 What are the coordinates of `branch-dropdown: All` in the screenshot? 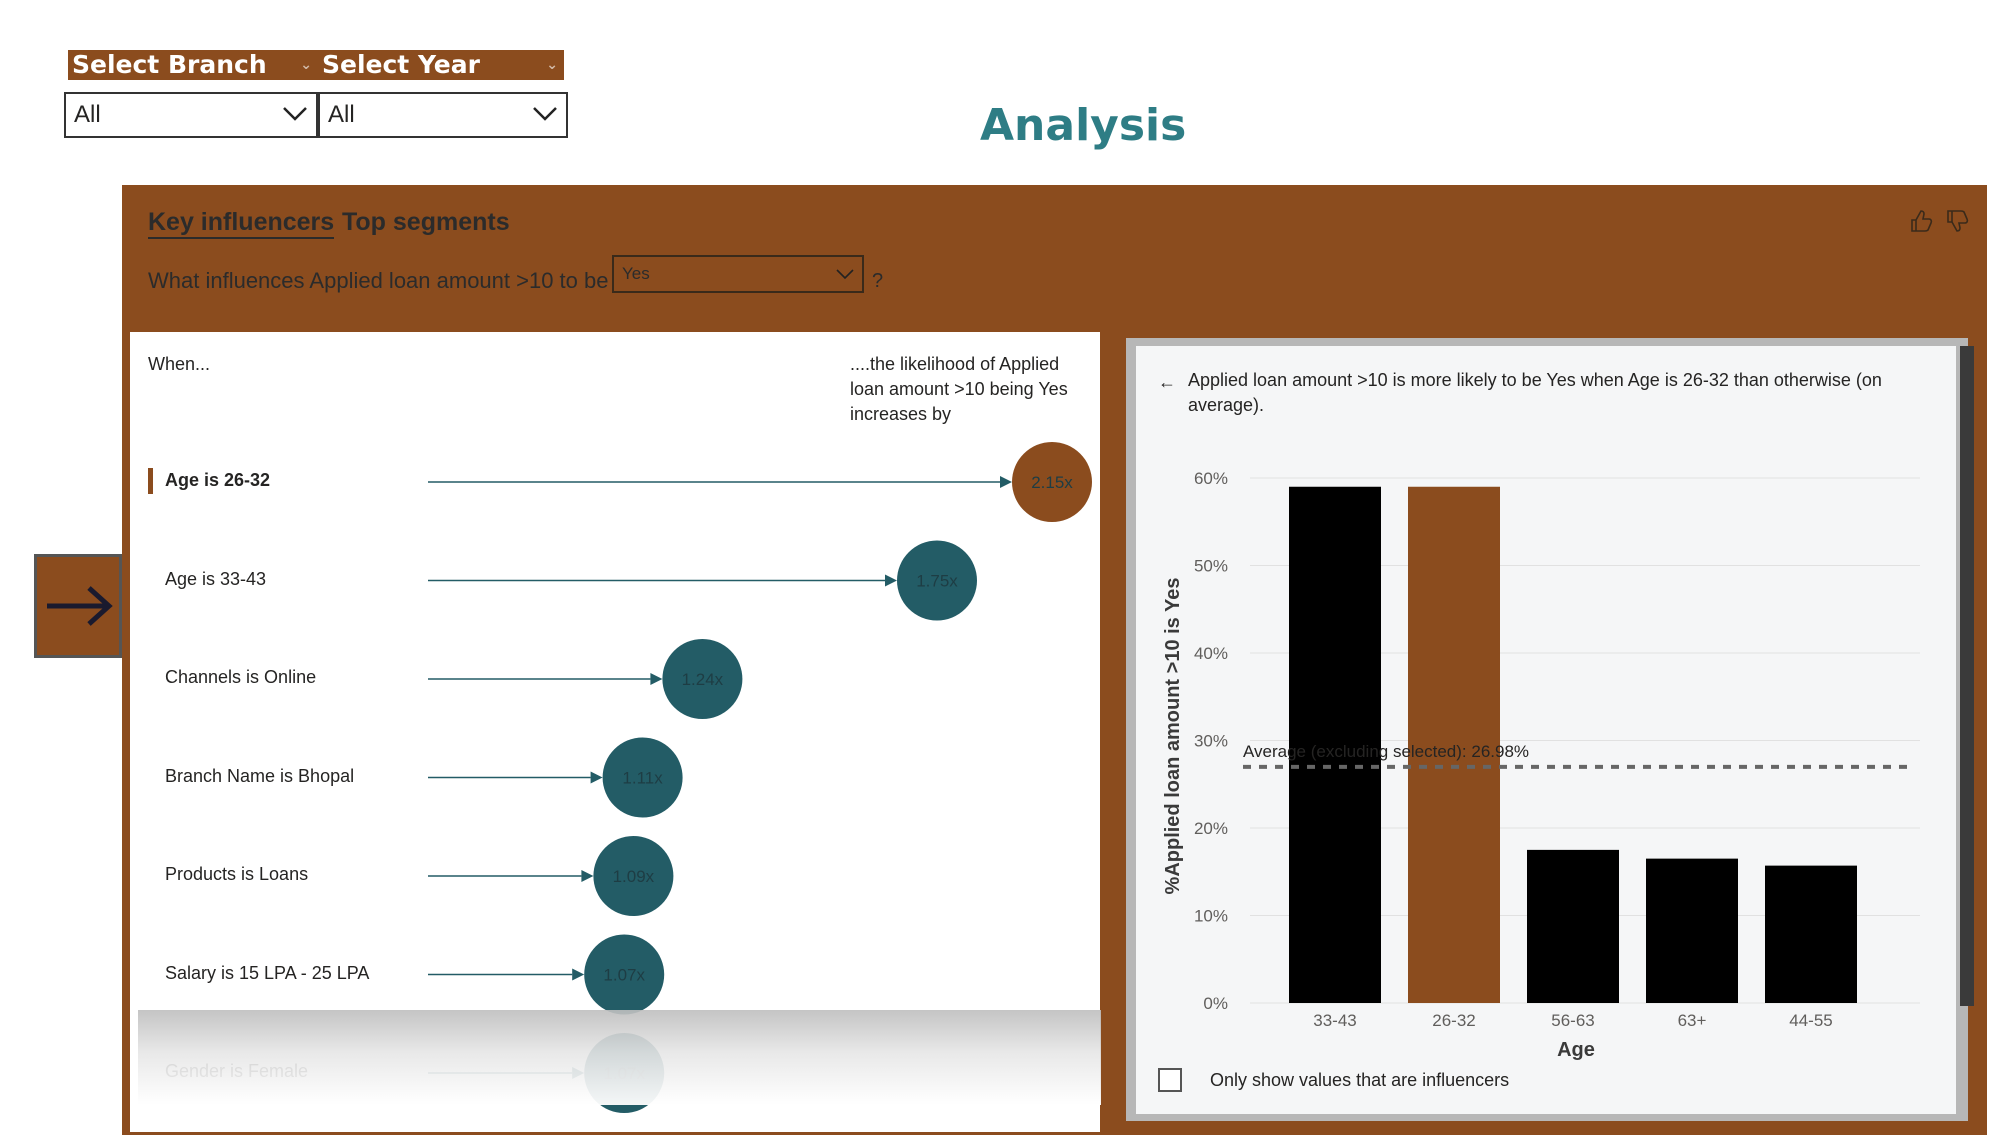 It's located at (191, 115).